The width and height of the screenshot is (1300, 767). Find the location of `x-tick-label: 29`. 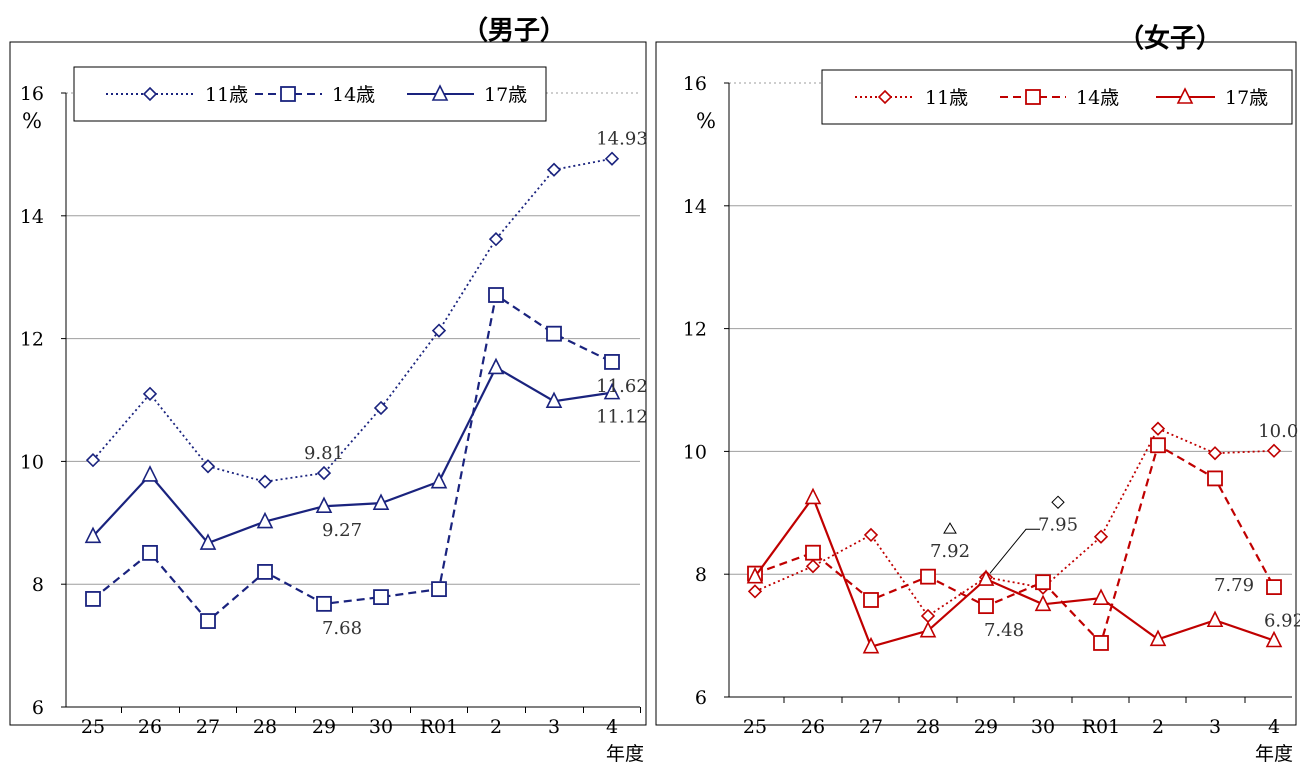

x-tick-label: 29 is located at coordinates (324, 727).